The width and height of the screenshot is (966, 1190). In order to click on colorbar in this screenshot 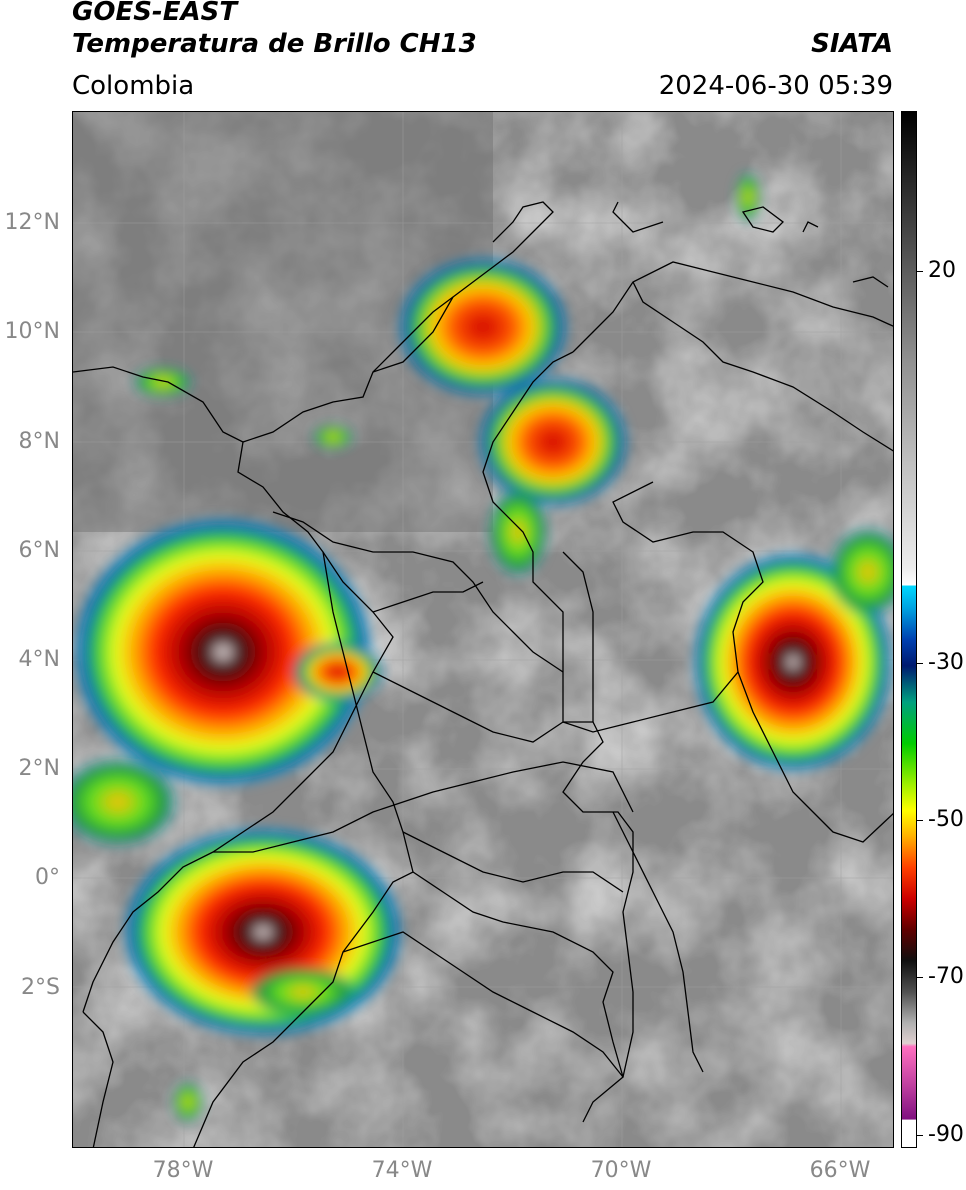, I will do `click(909, 629)`.